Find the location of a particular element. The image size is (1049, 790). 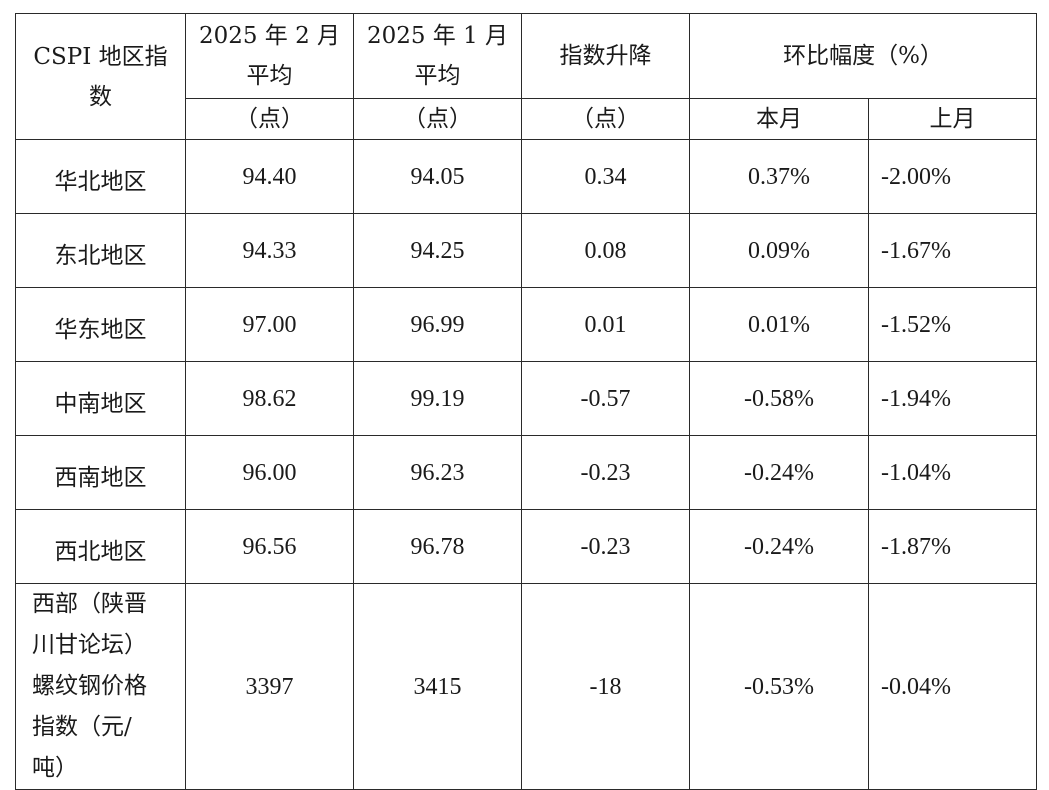

feb-value: 98.62 is located at coordinates (269, 398).